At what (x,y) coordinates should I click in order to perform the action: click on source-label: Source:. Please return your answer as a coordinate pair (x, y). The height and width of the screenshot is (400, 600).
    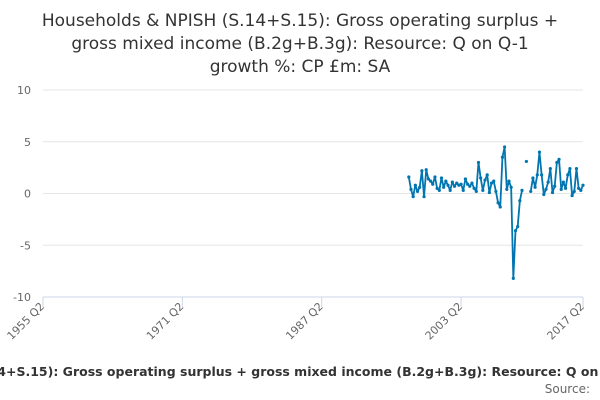
    Looking at the image, I should click on (567, 389).